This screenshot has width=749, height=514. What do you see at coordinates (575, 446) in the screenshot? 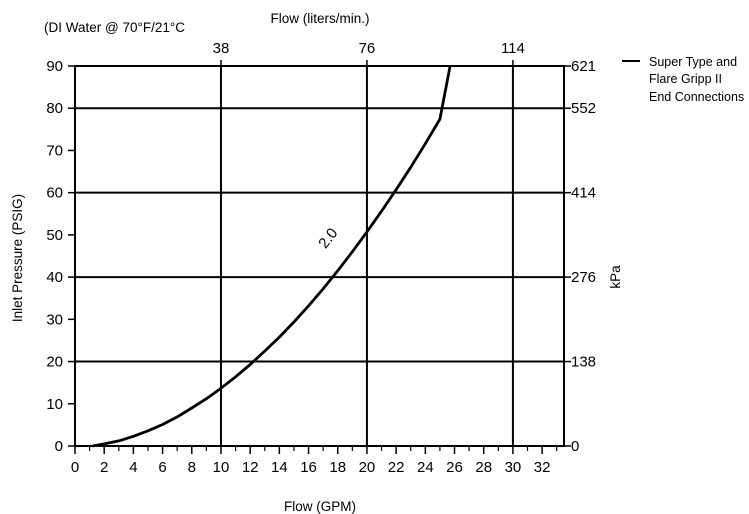
I see `right-tick-label: 0` at bounding box center [575, 446].